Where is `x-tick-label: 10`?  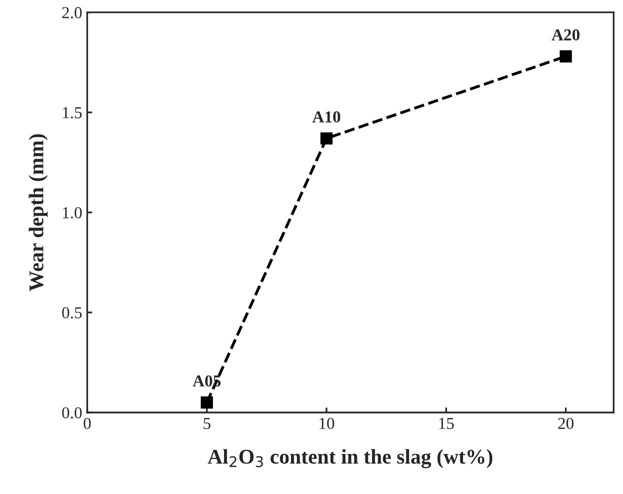
x-tick-label: 10 is located at coordinates (327, 424).